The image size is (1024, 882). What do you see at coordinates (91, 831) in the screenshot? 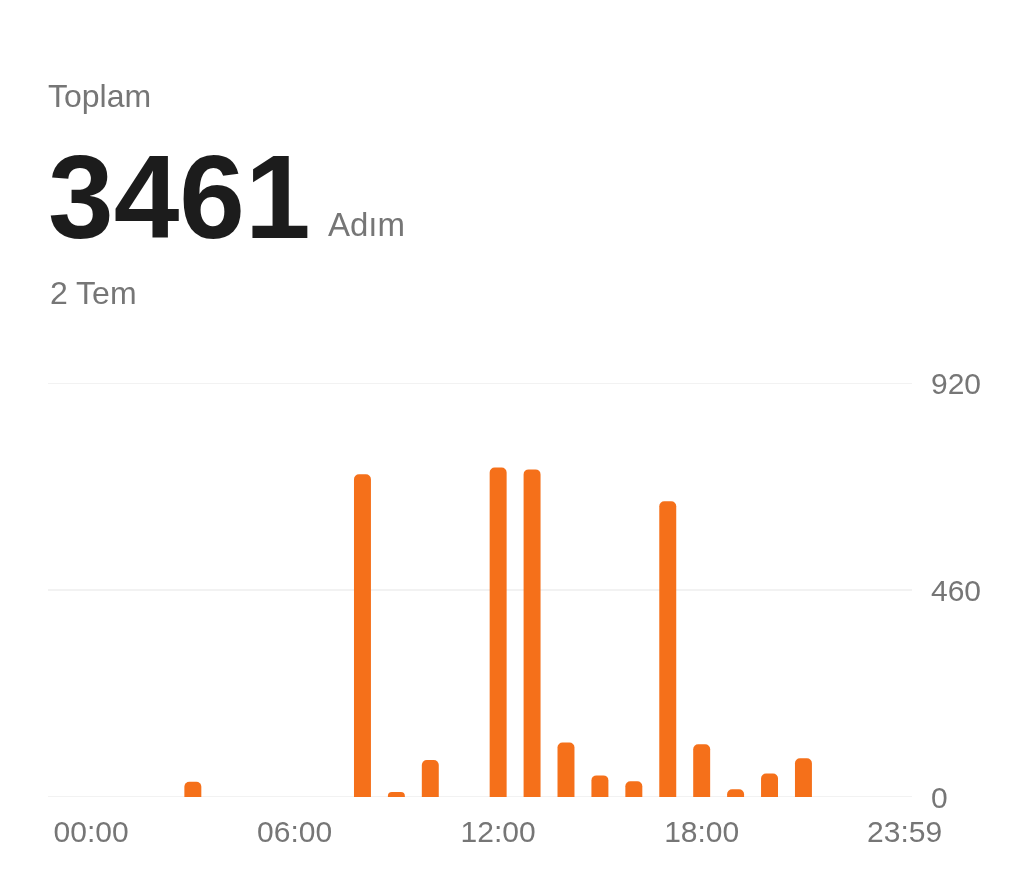
I see `x-tick-label: 00:00` at bounding box center [91, 831].